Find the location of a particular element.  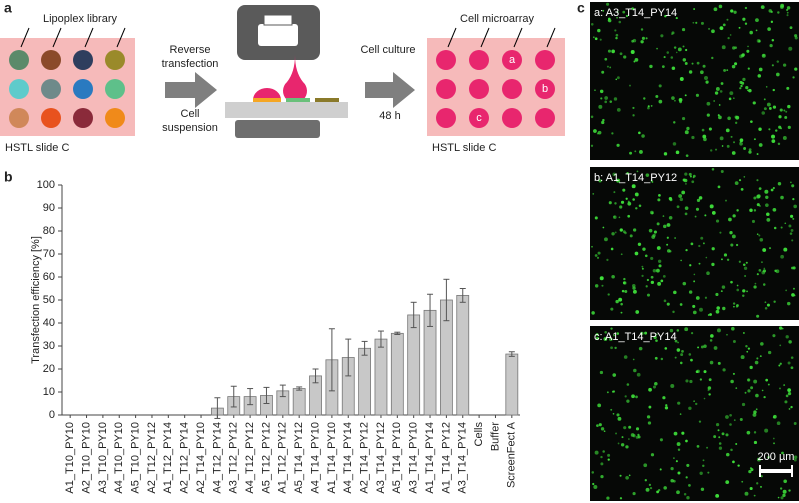

text: Cell is located at coordinates (190, 114).